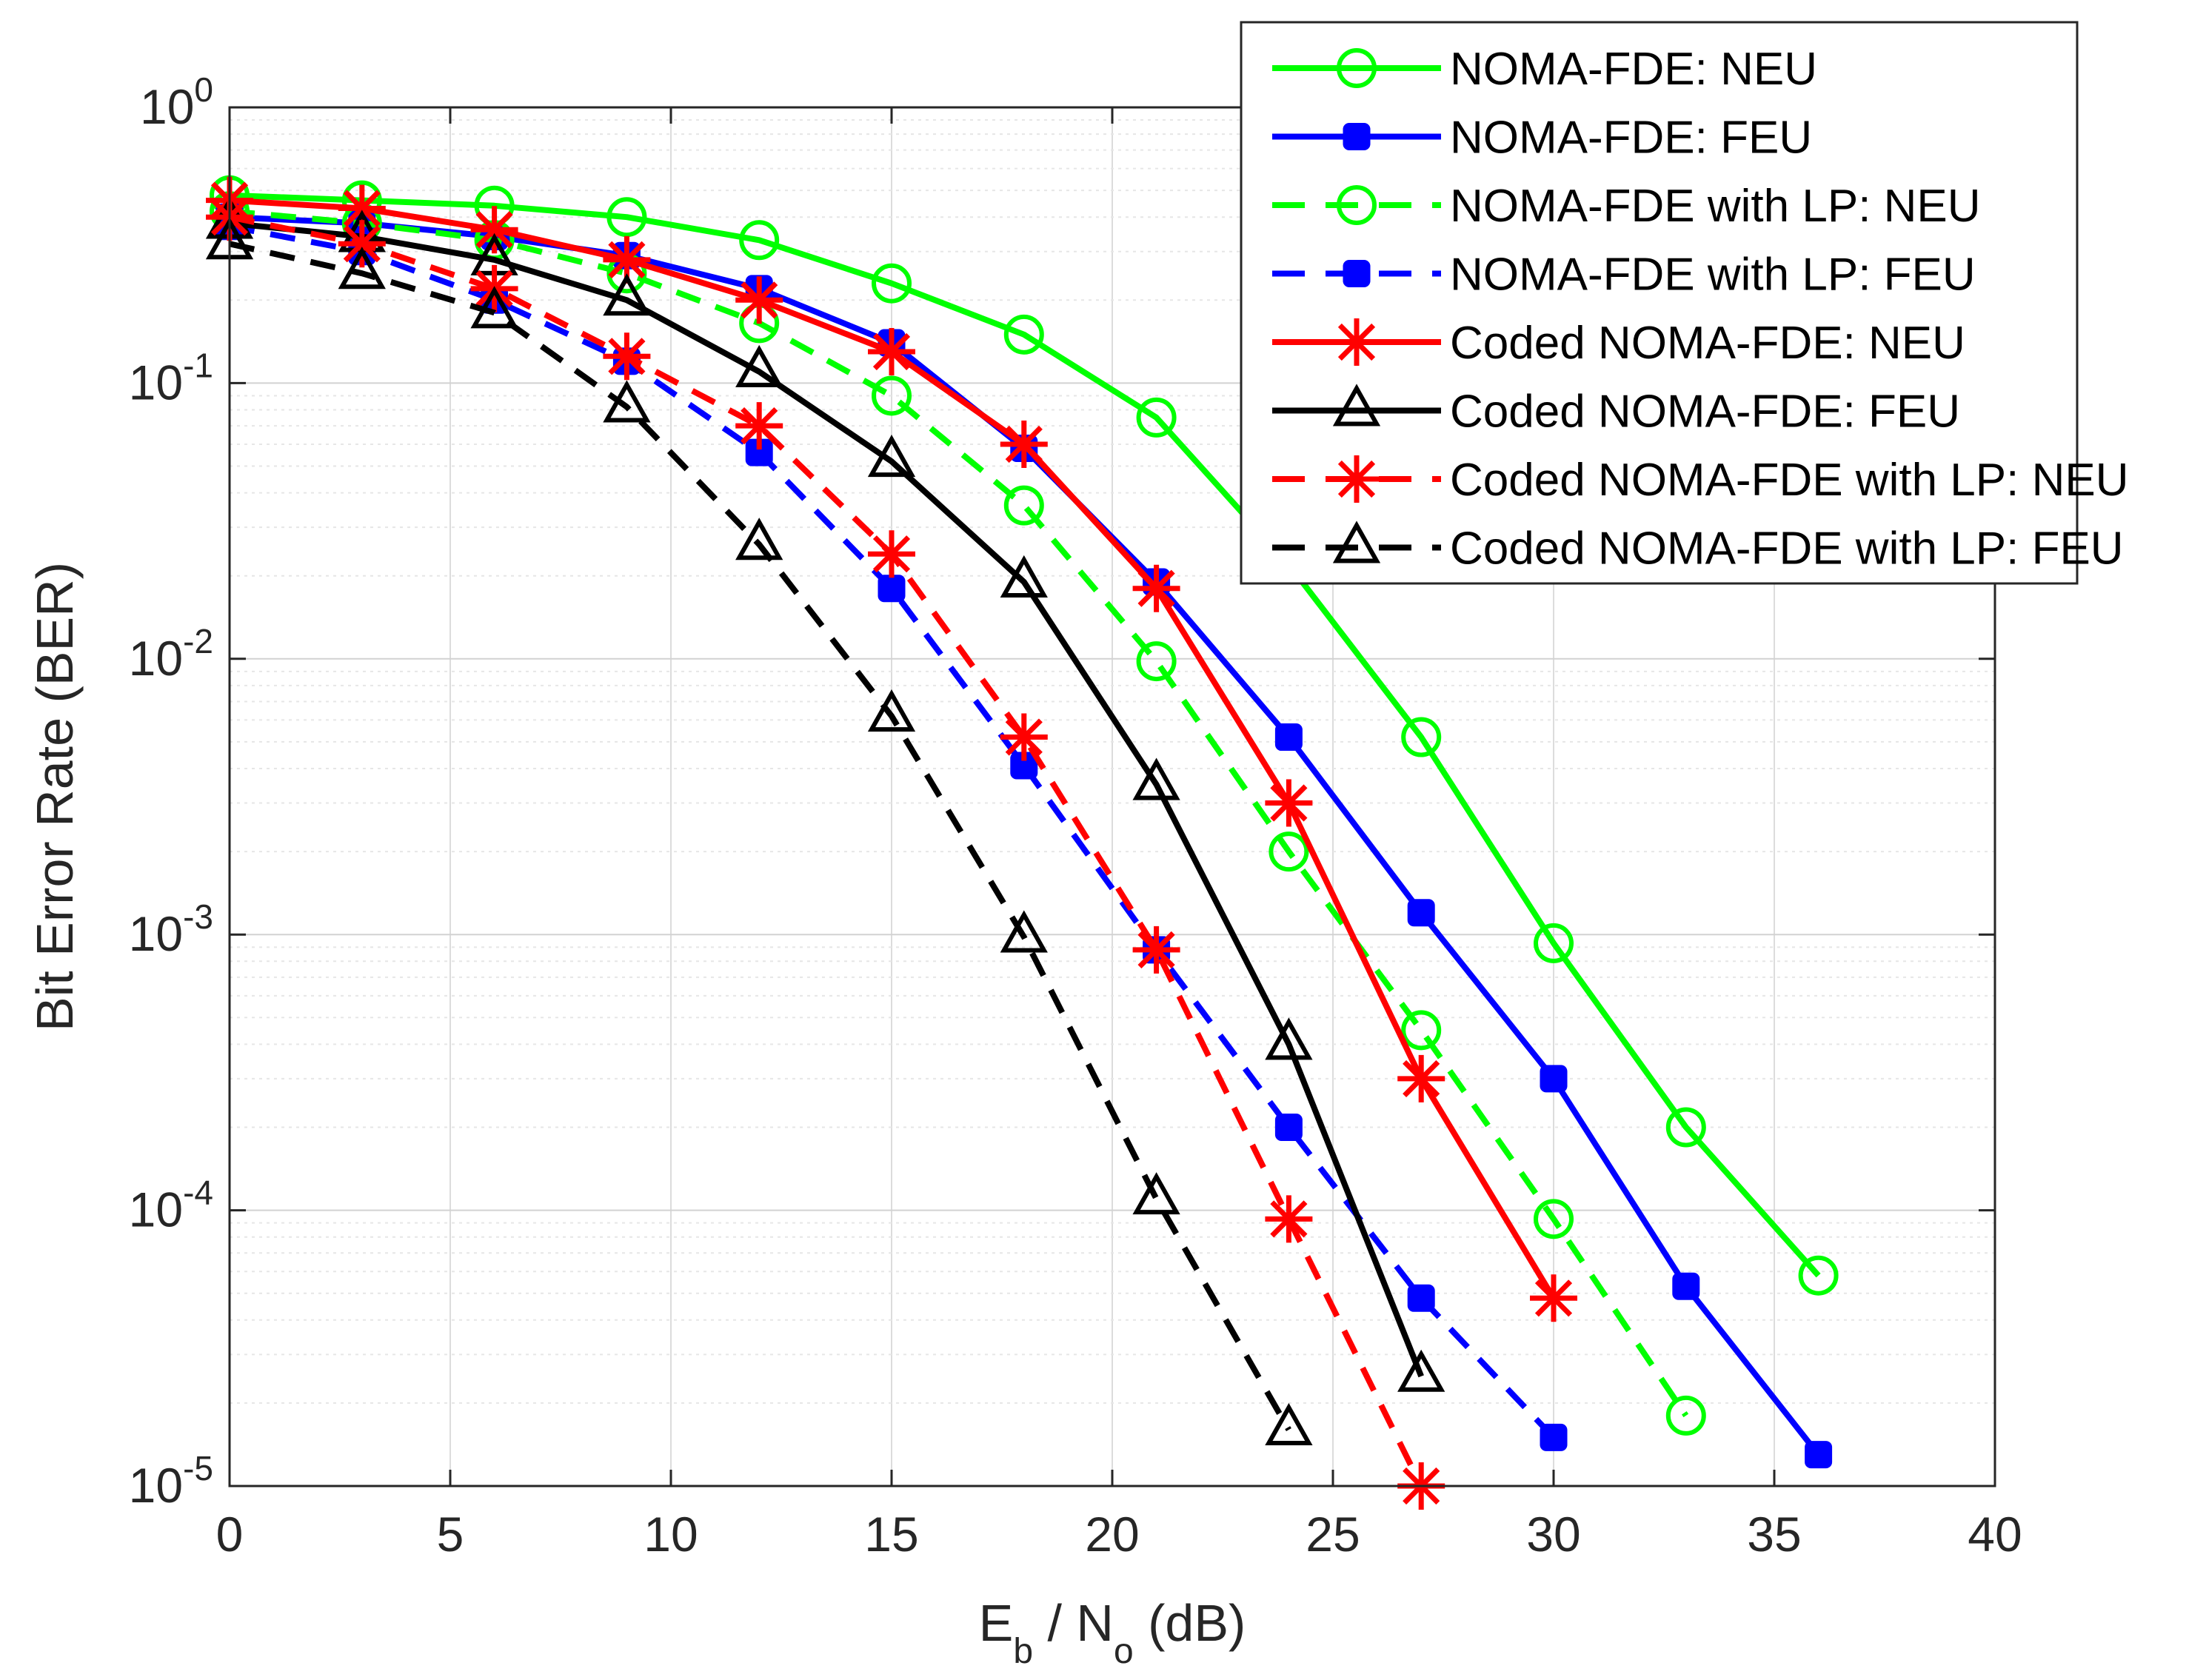 Image resolution: width=2206 pixels, height=1680 pixels. What do you see at coordinates (996, 1623) in the screenshot?
I see `x-axis-label-main: E` at bounding box center [996, 1623].